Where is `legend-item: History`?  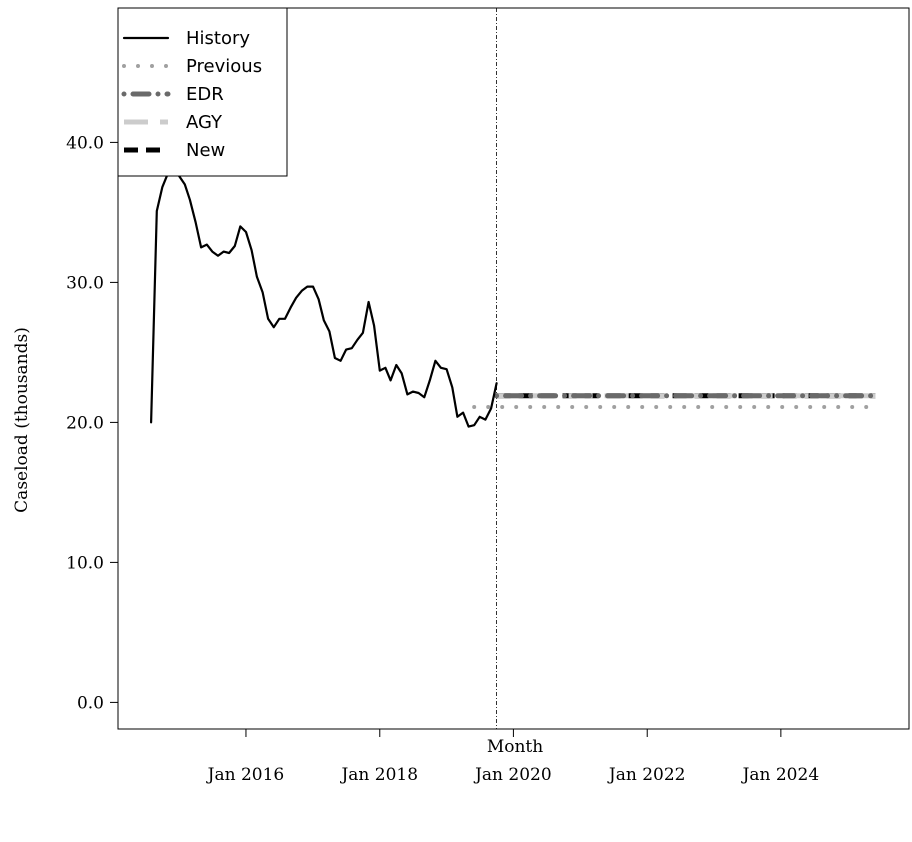
legend-item: History is located at coordinates (186, 38).